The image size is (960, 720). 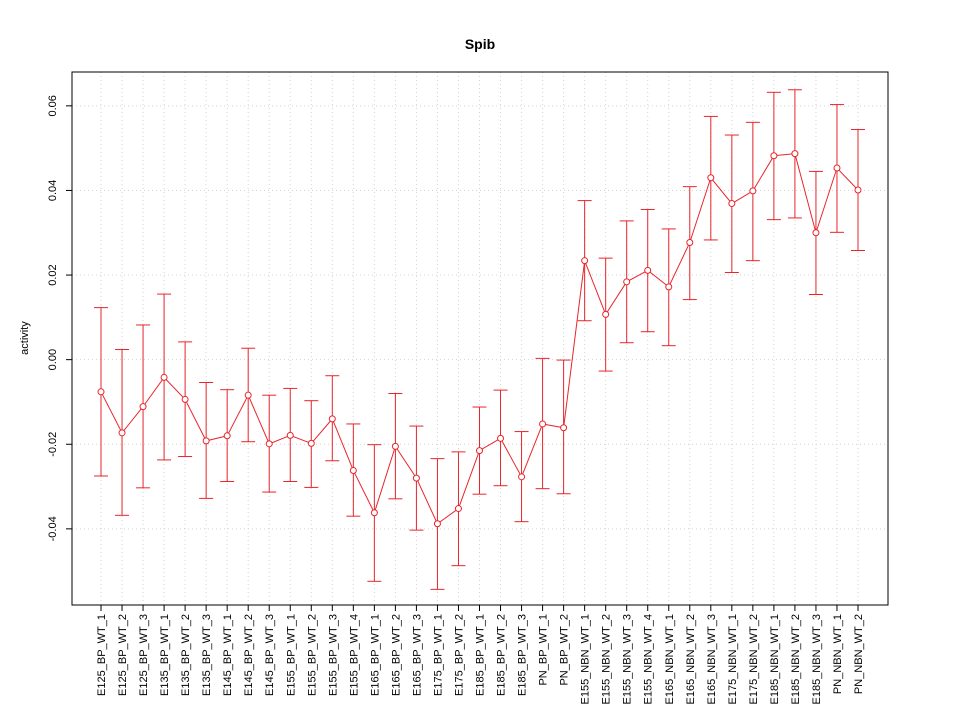 What do you see at coordinates (165, 655) in the screenshot?
I see `x-tick-label: E135_BP_WT_1` at bounding box center [165, 655].